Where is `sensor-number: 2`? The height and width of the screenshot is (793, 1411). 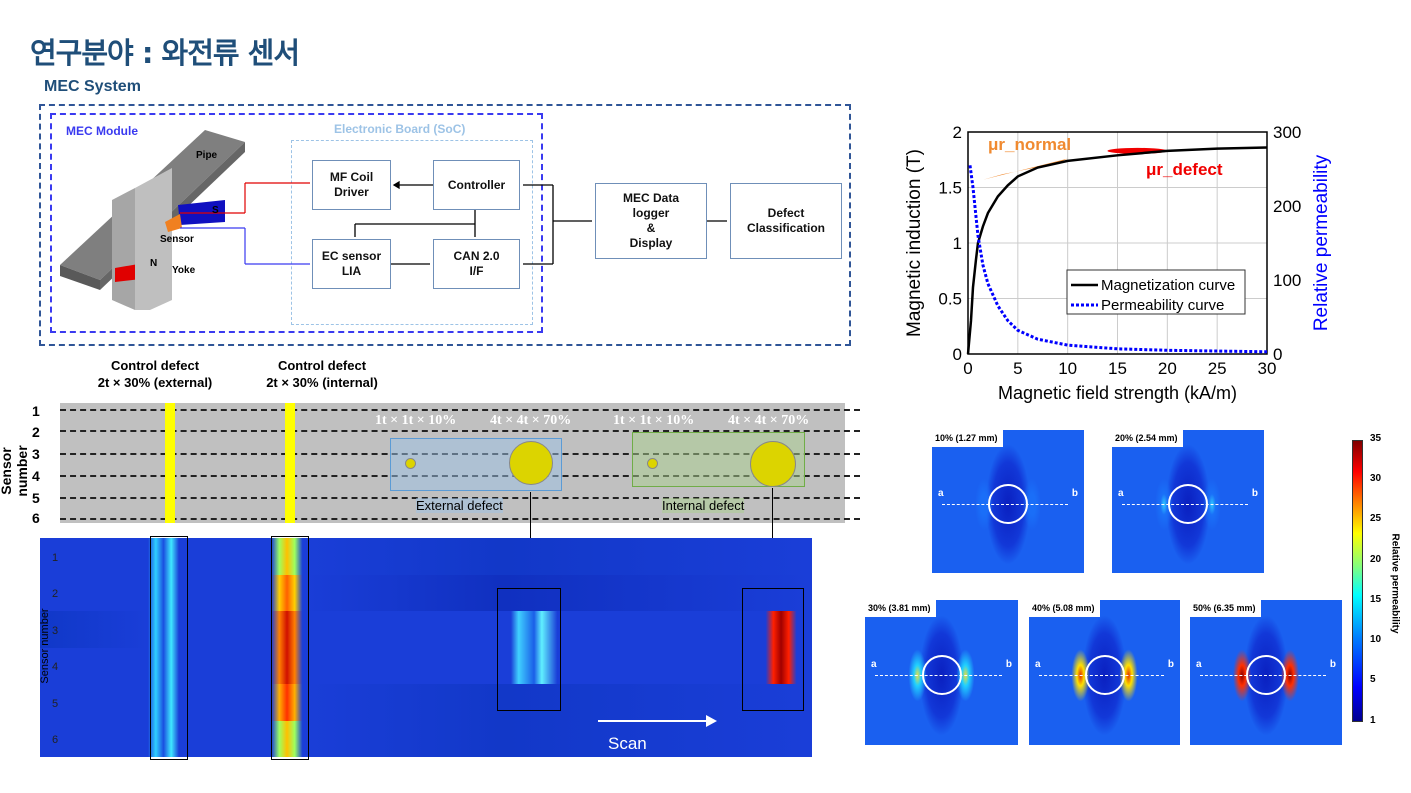
sensor-number: 2 is located at coordinates (36, 432).